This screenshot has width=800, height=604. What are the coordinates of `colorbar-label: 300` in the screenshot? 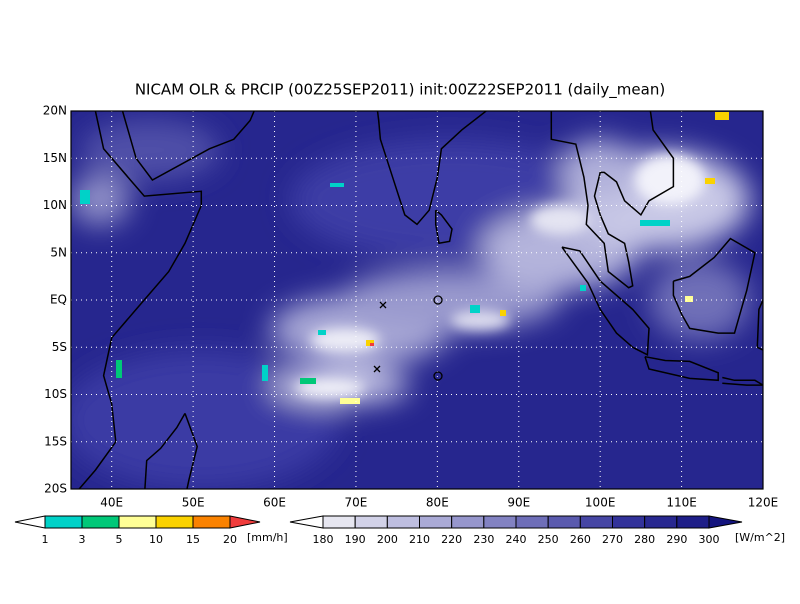 It's located at (709, 539).